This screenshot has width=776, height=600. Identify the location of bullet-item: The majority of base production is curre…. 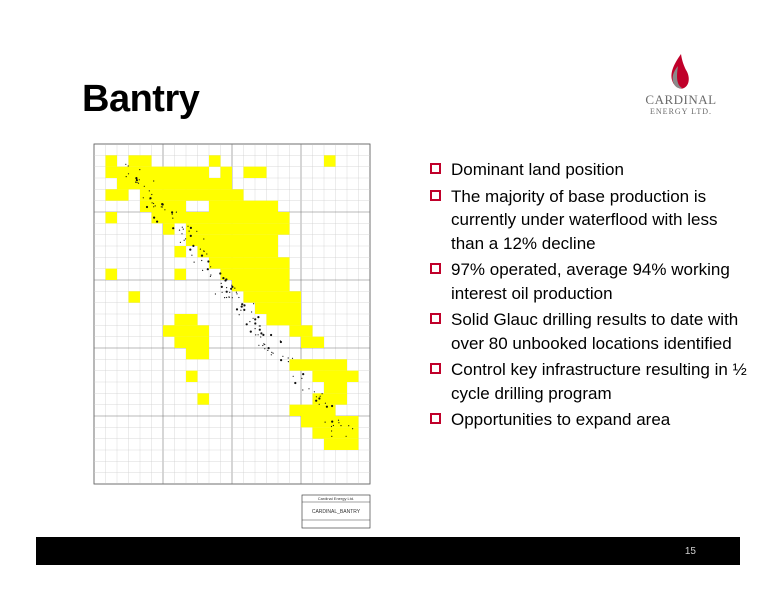
(590, 220).